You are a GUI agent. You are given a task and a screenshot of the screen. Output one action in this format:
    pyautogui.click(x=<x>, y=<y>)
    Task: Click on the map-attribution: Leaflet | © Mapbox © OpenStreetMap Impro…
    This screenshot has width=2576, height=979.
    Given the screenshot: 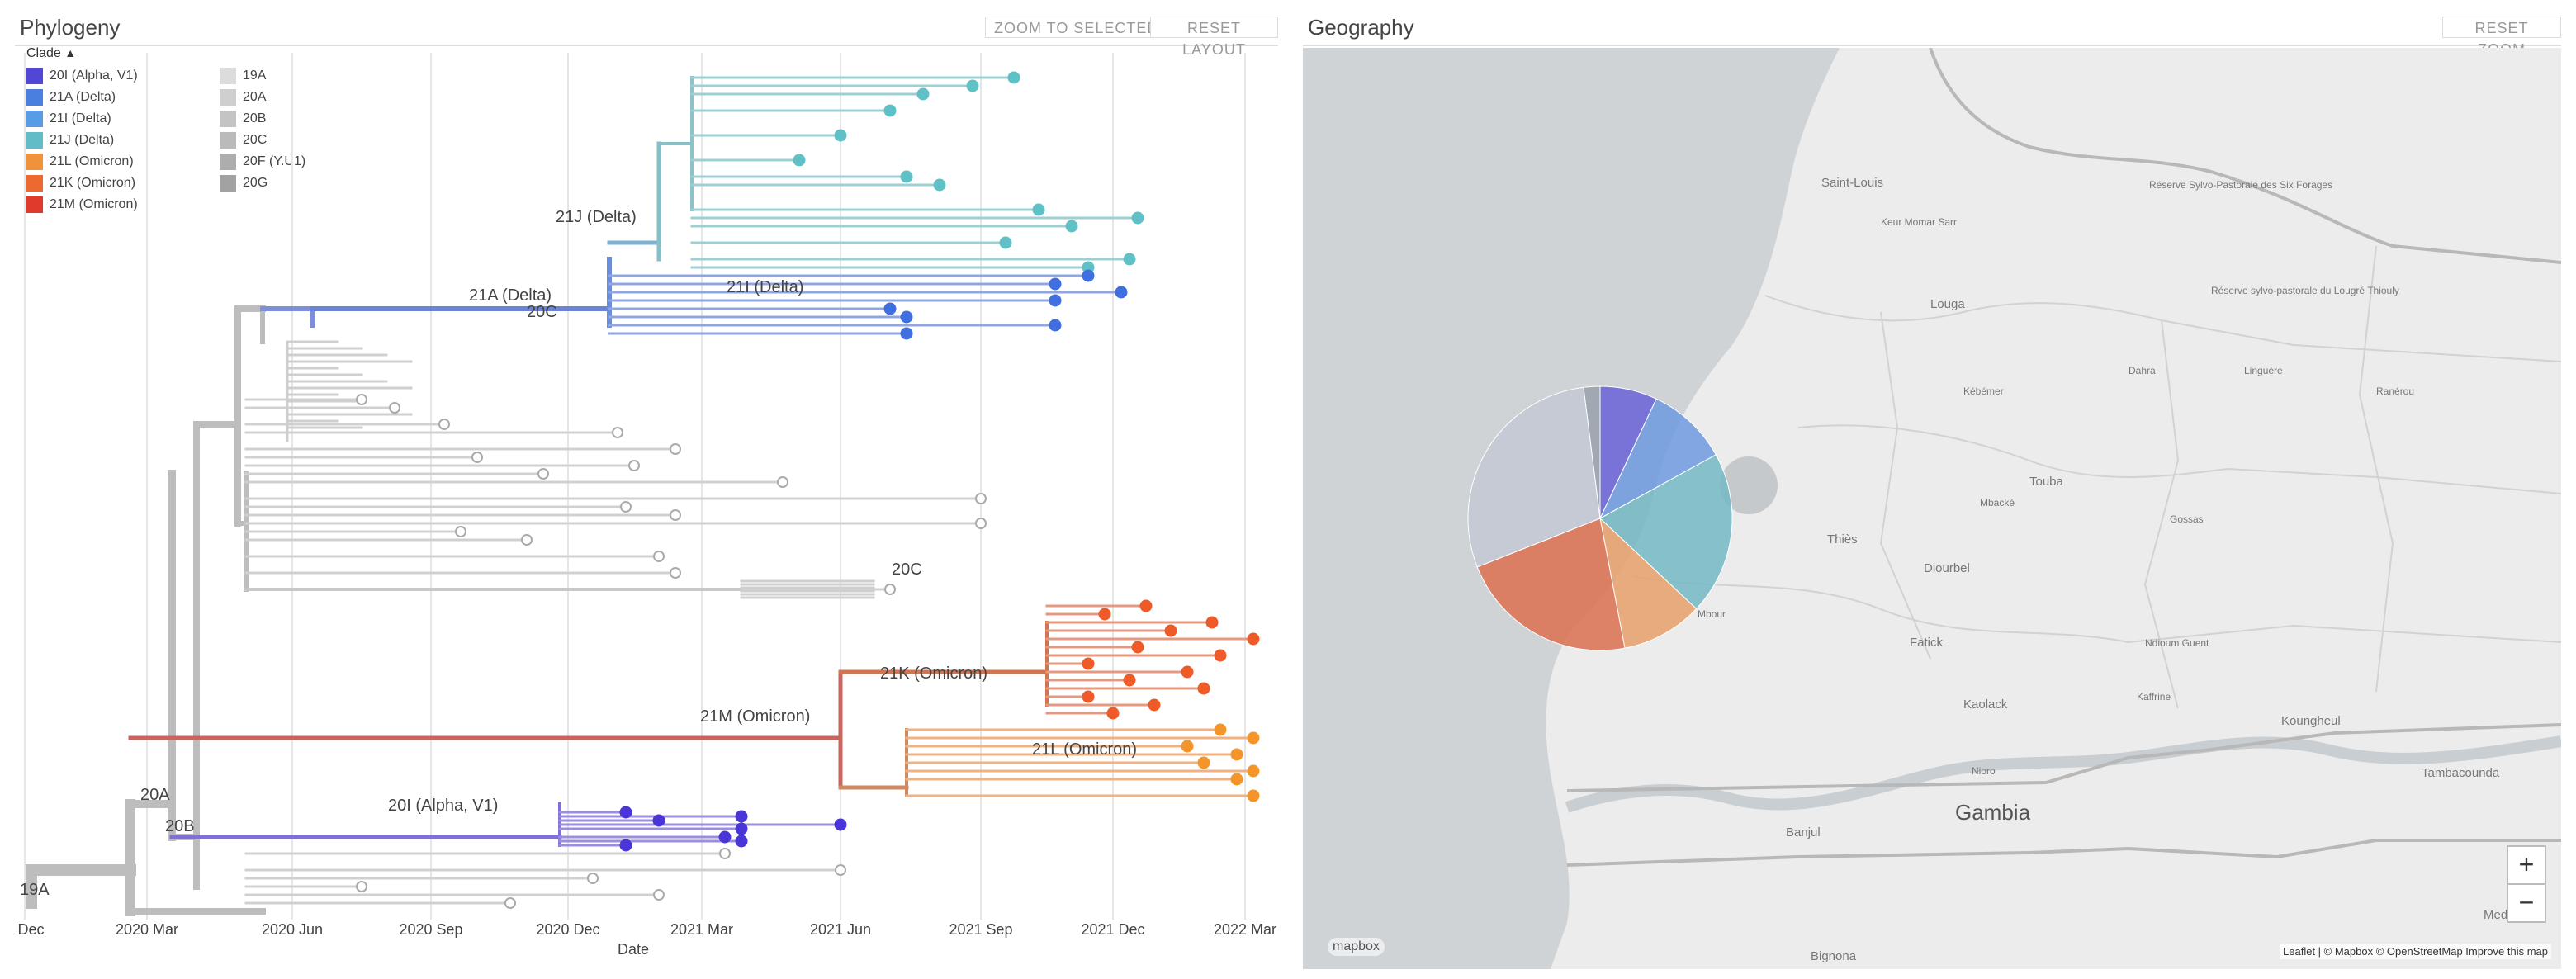 What is the action you would take?
    pyautogui.click(x=2415, y=951)
    